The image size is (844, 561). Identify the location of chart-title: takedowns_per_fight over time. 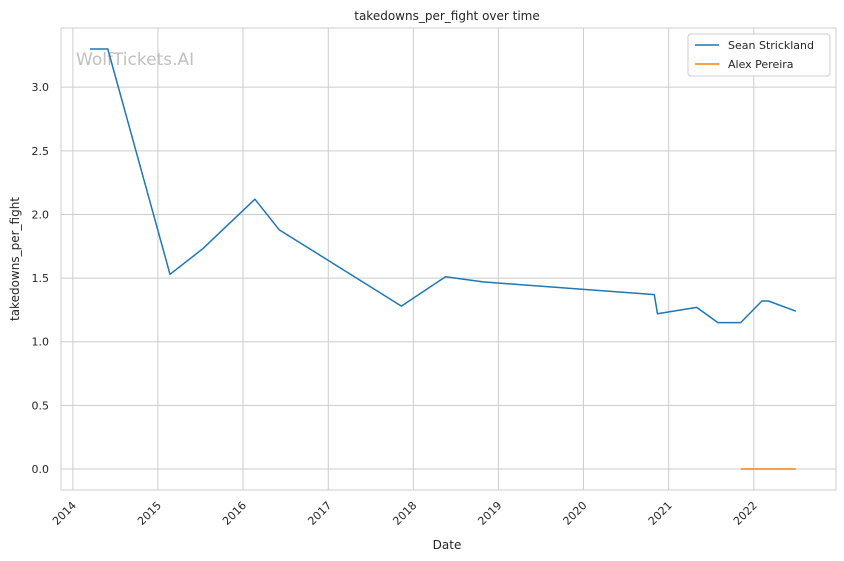
(447, 16).